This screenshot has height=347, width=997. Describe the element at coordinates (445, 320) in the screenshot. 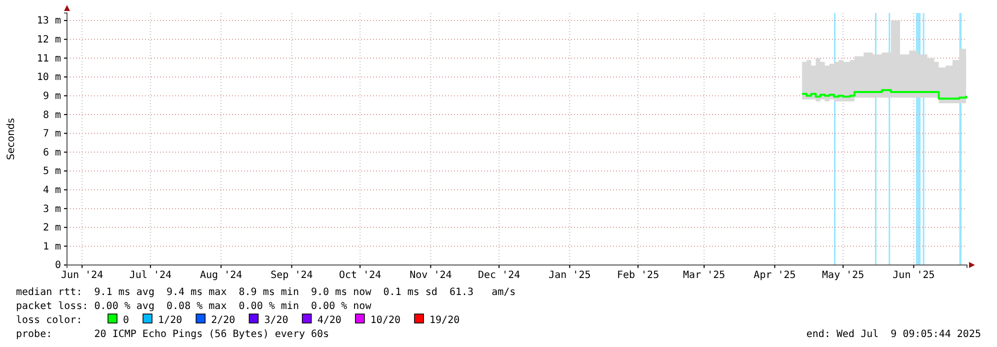

I see `legend-label: 19/20` at that location.